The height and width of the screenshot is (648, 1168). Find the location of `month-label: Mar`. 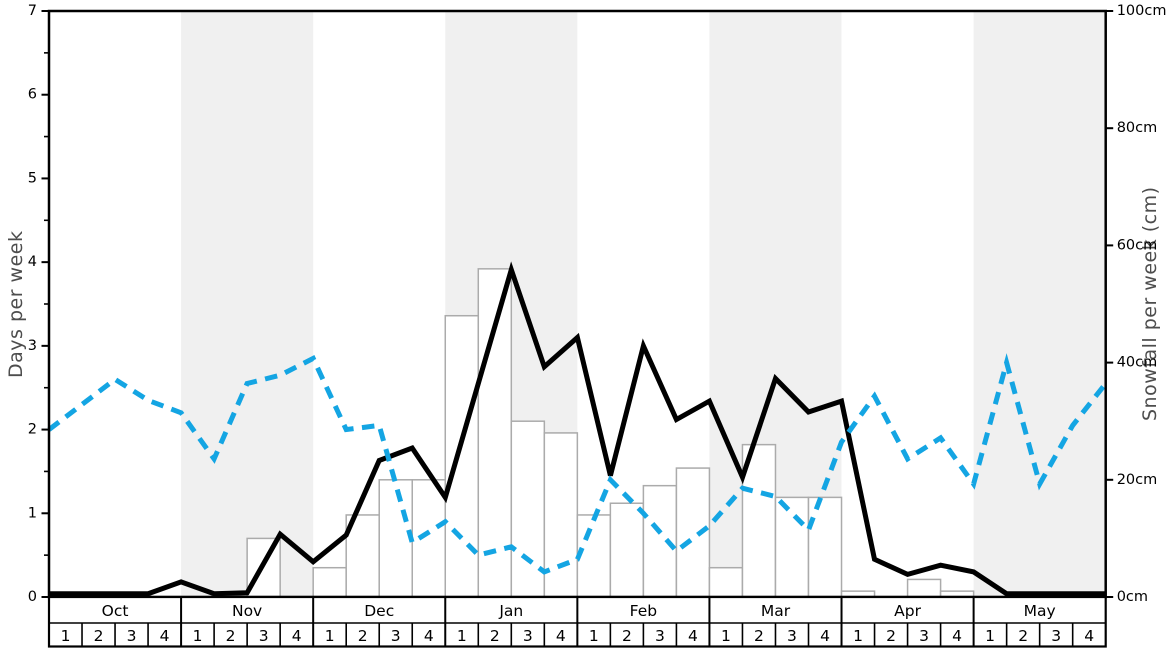

month-label: Mar is located at coordinates (776, 611).